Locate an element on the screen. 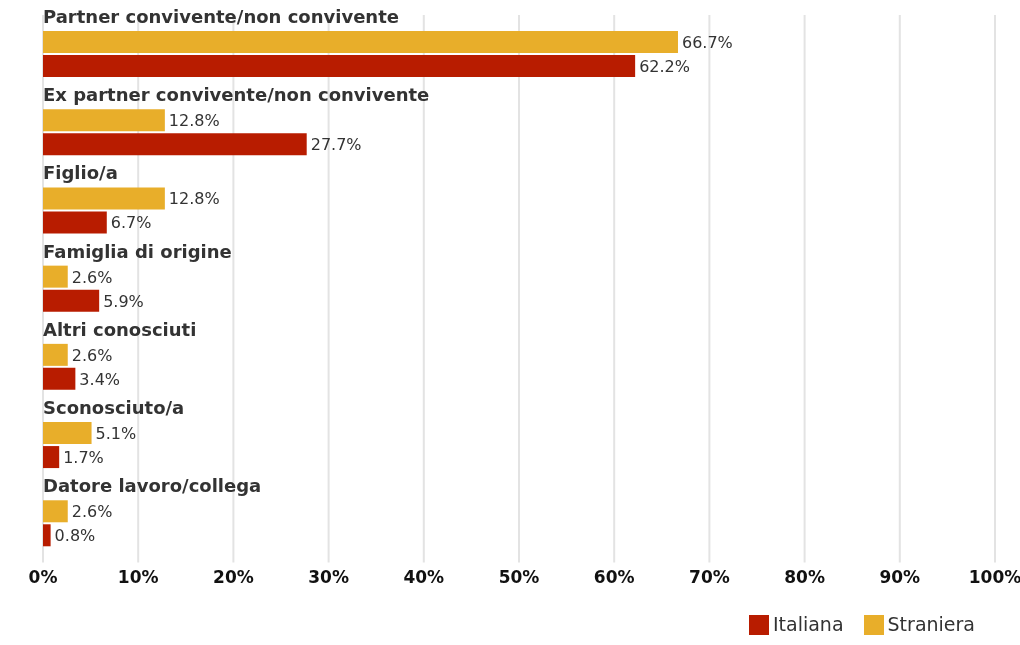  y-tick-label: Figlio/a is located at coordinates (80, 173).